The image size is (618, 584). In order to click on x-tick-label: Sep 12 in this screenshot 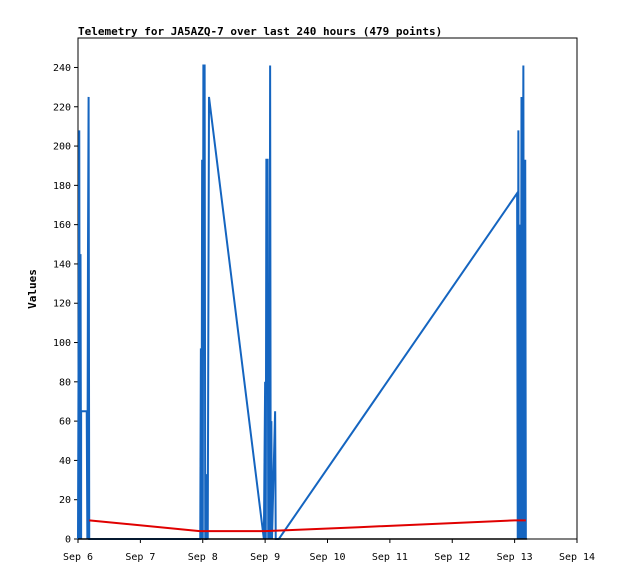, I will do `click(452, 557)`.